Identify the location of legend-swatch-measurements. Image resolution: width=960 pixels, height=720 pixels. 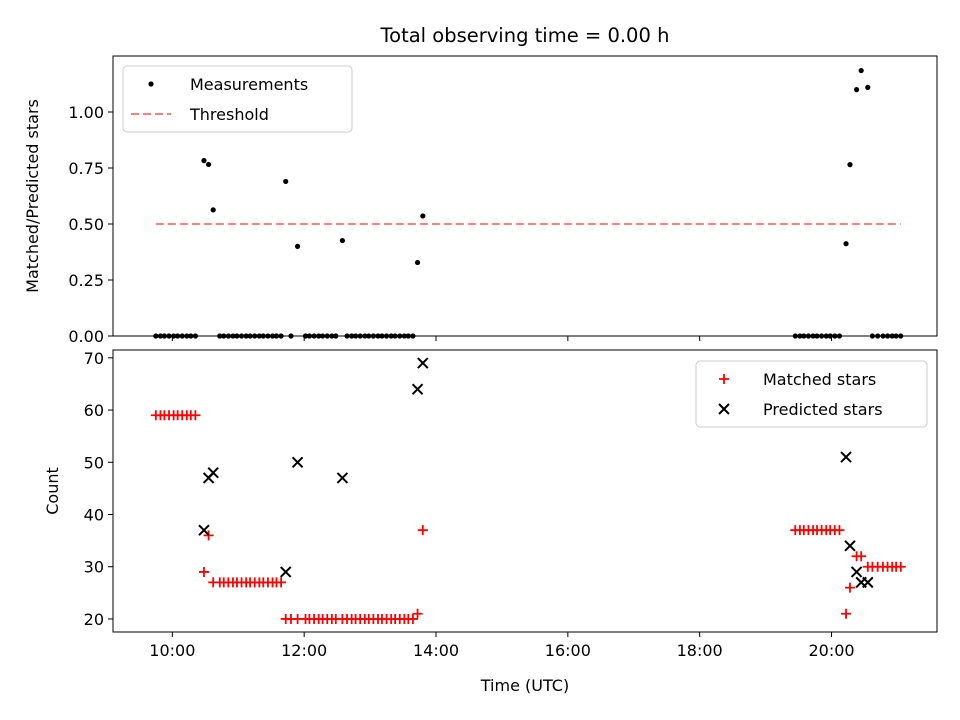
(151, 84).